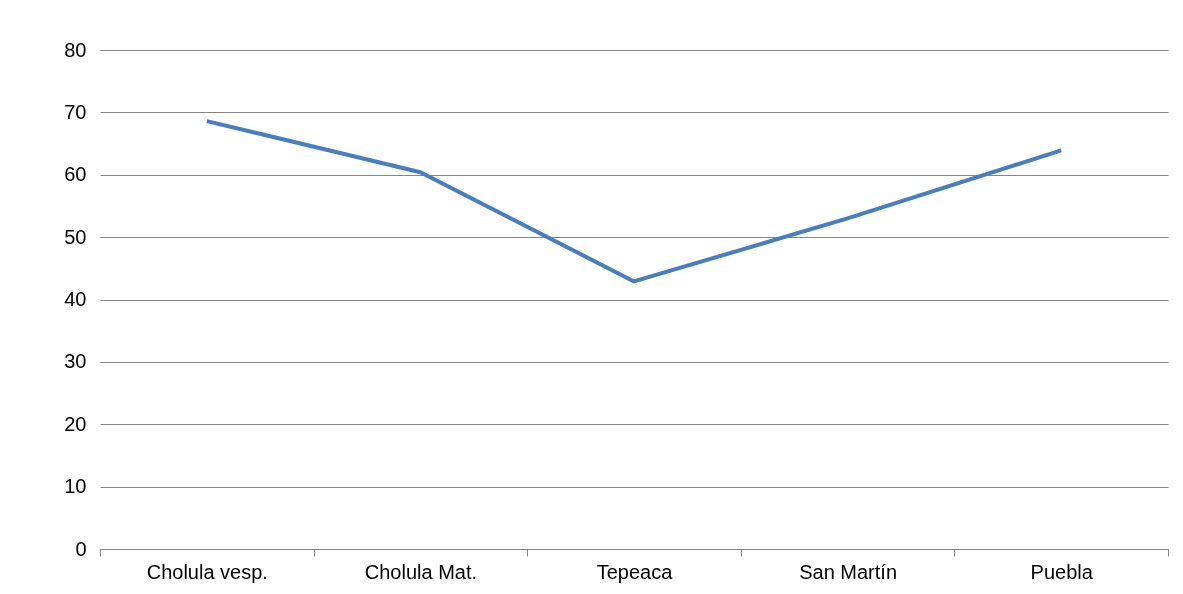 The width and height of the screenshot is (1183, 594). What do you see at coordinates (75, 111) in the screenshot?
I see `y-tick-label: 70` at bounding box center [75, 111].